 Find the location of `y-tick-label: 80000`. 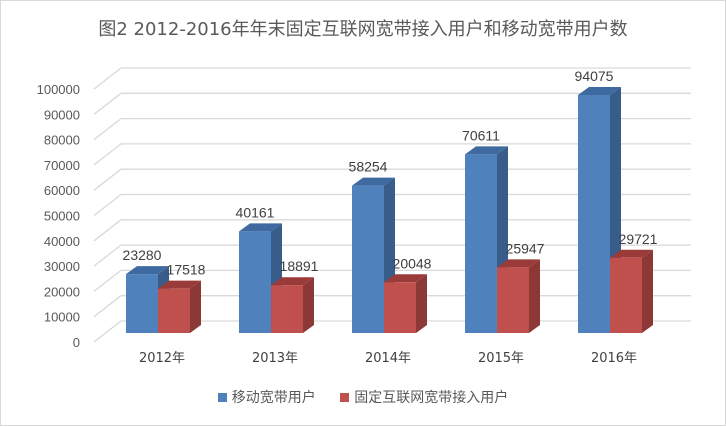

y-tick-label: 80000 is located at coordinates (62, 140).